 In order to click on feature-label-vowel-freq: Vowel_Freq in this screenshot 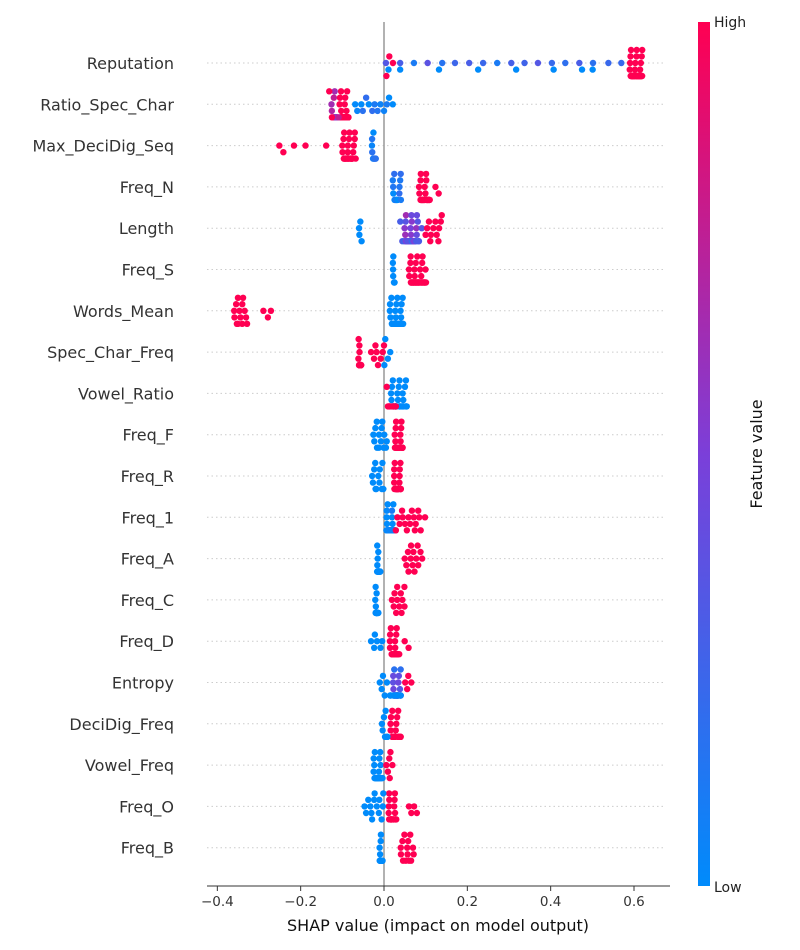, I will do `click(129, 766)`.